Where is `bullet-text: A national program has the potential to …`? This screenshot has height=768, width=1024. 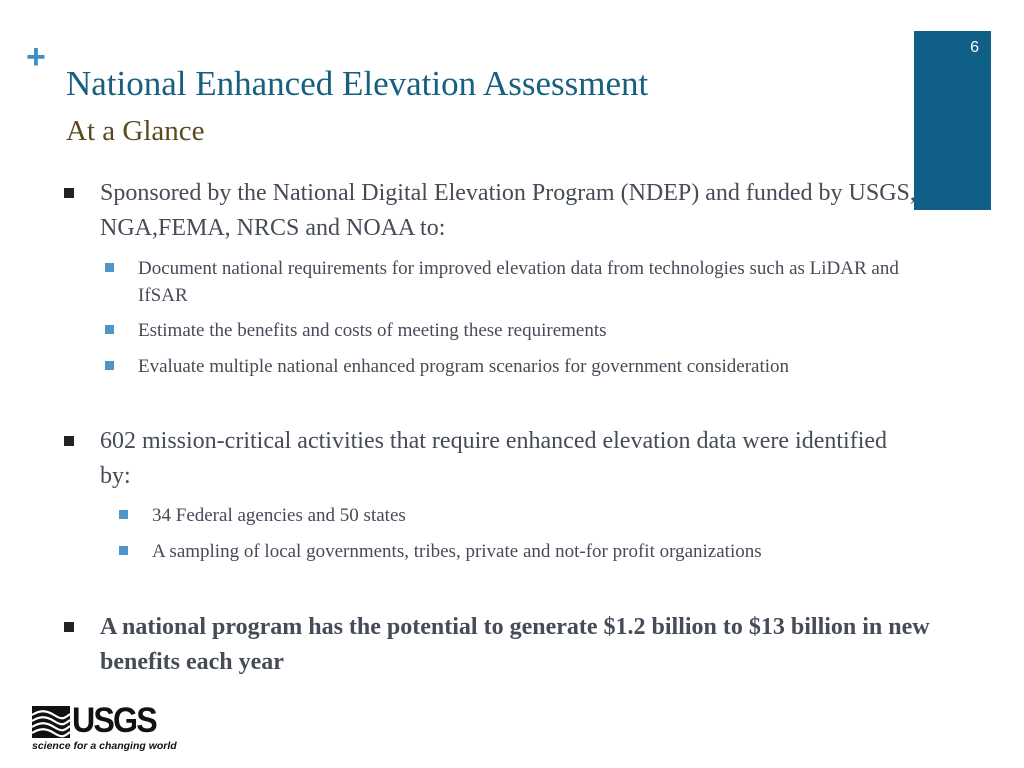 bullet-text: A national program has the potential to … is located at coordinates (515, 644).